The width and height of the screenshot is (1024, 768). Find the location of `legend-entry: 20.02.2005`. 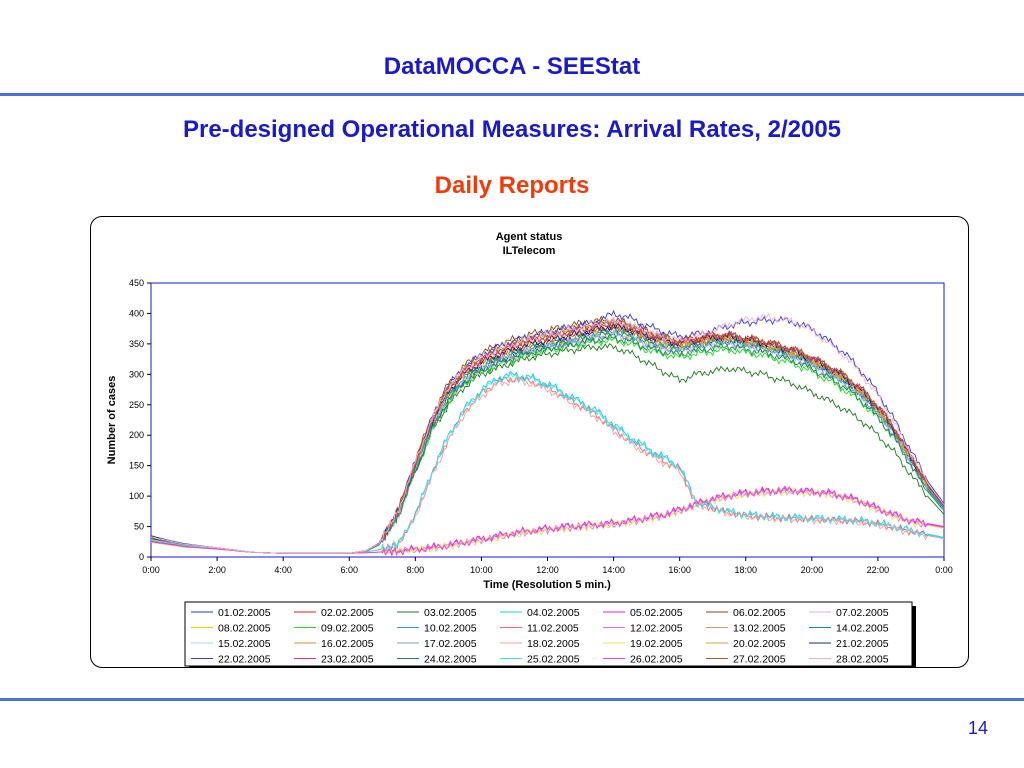

legend-entry: 20.02.2005 is located at coordinates (759, 644).